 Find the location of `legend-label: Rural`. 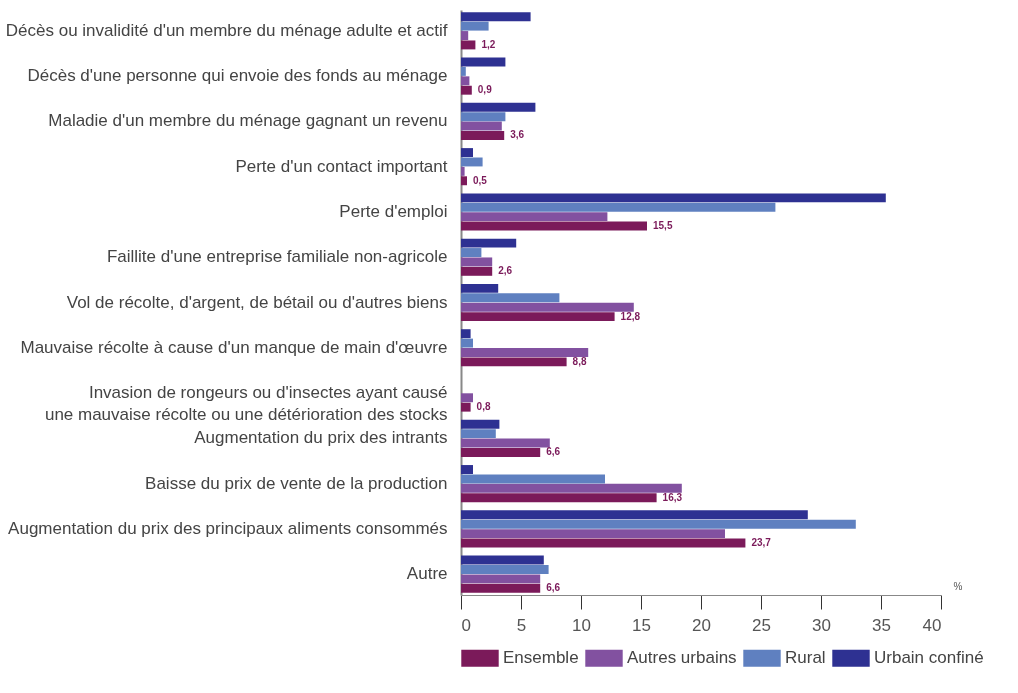

legend-label: Rural is located at coordinates (805, 658).